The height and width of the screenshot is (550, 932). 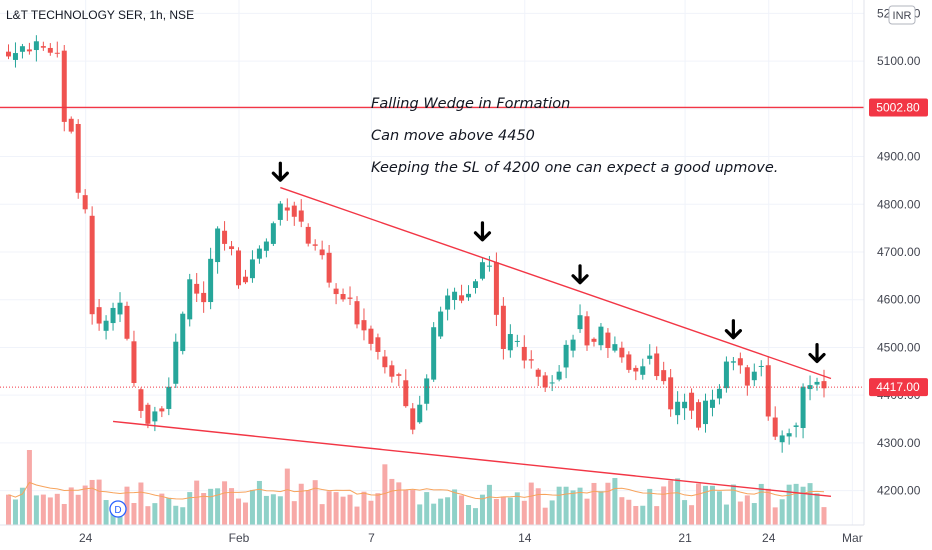 I want to click on session-break-marker: D, so click(x=118, y=509).